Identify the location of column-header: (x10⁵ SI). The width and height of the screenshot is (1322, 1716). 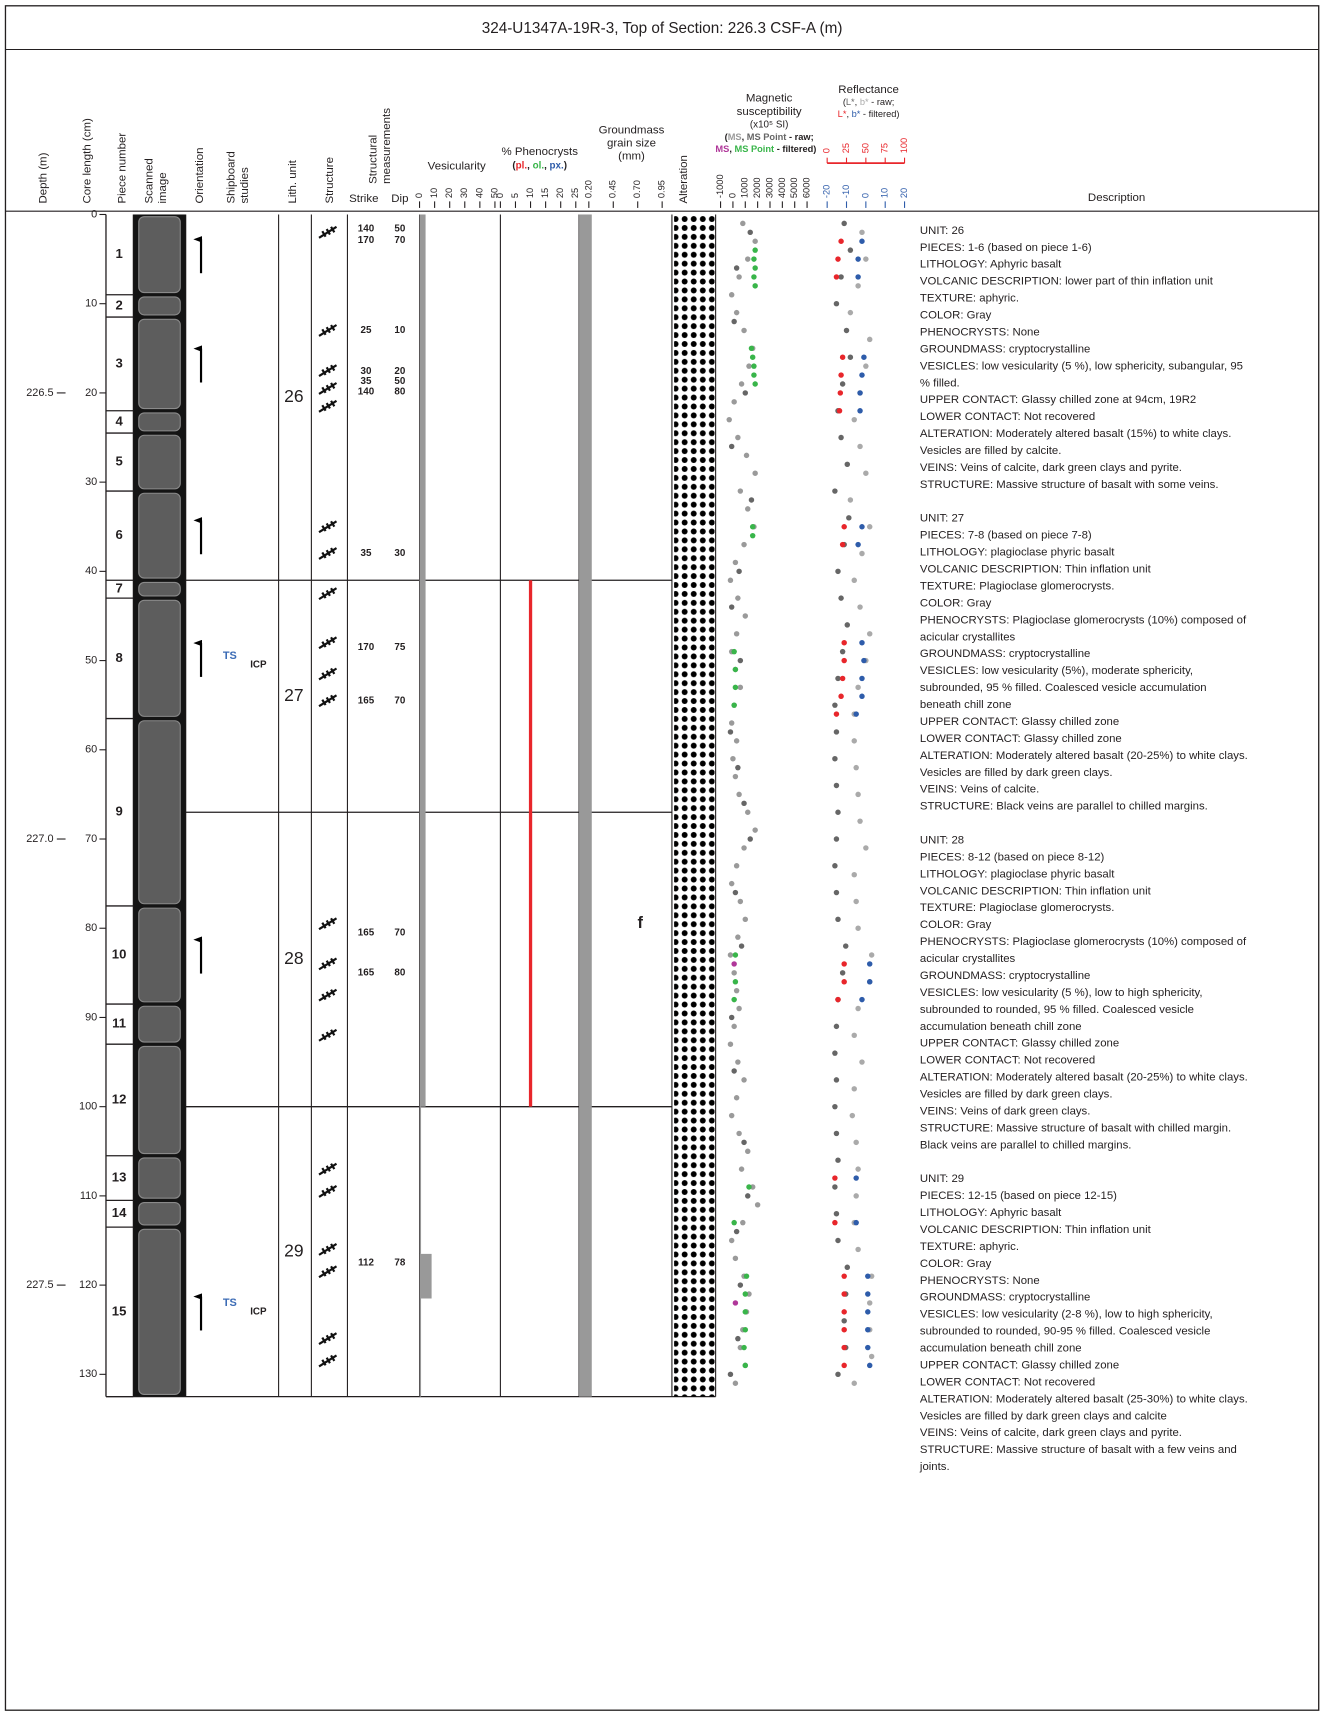
(769, 124).